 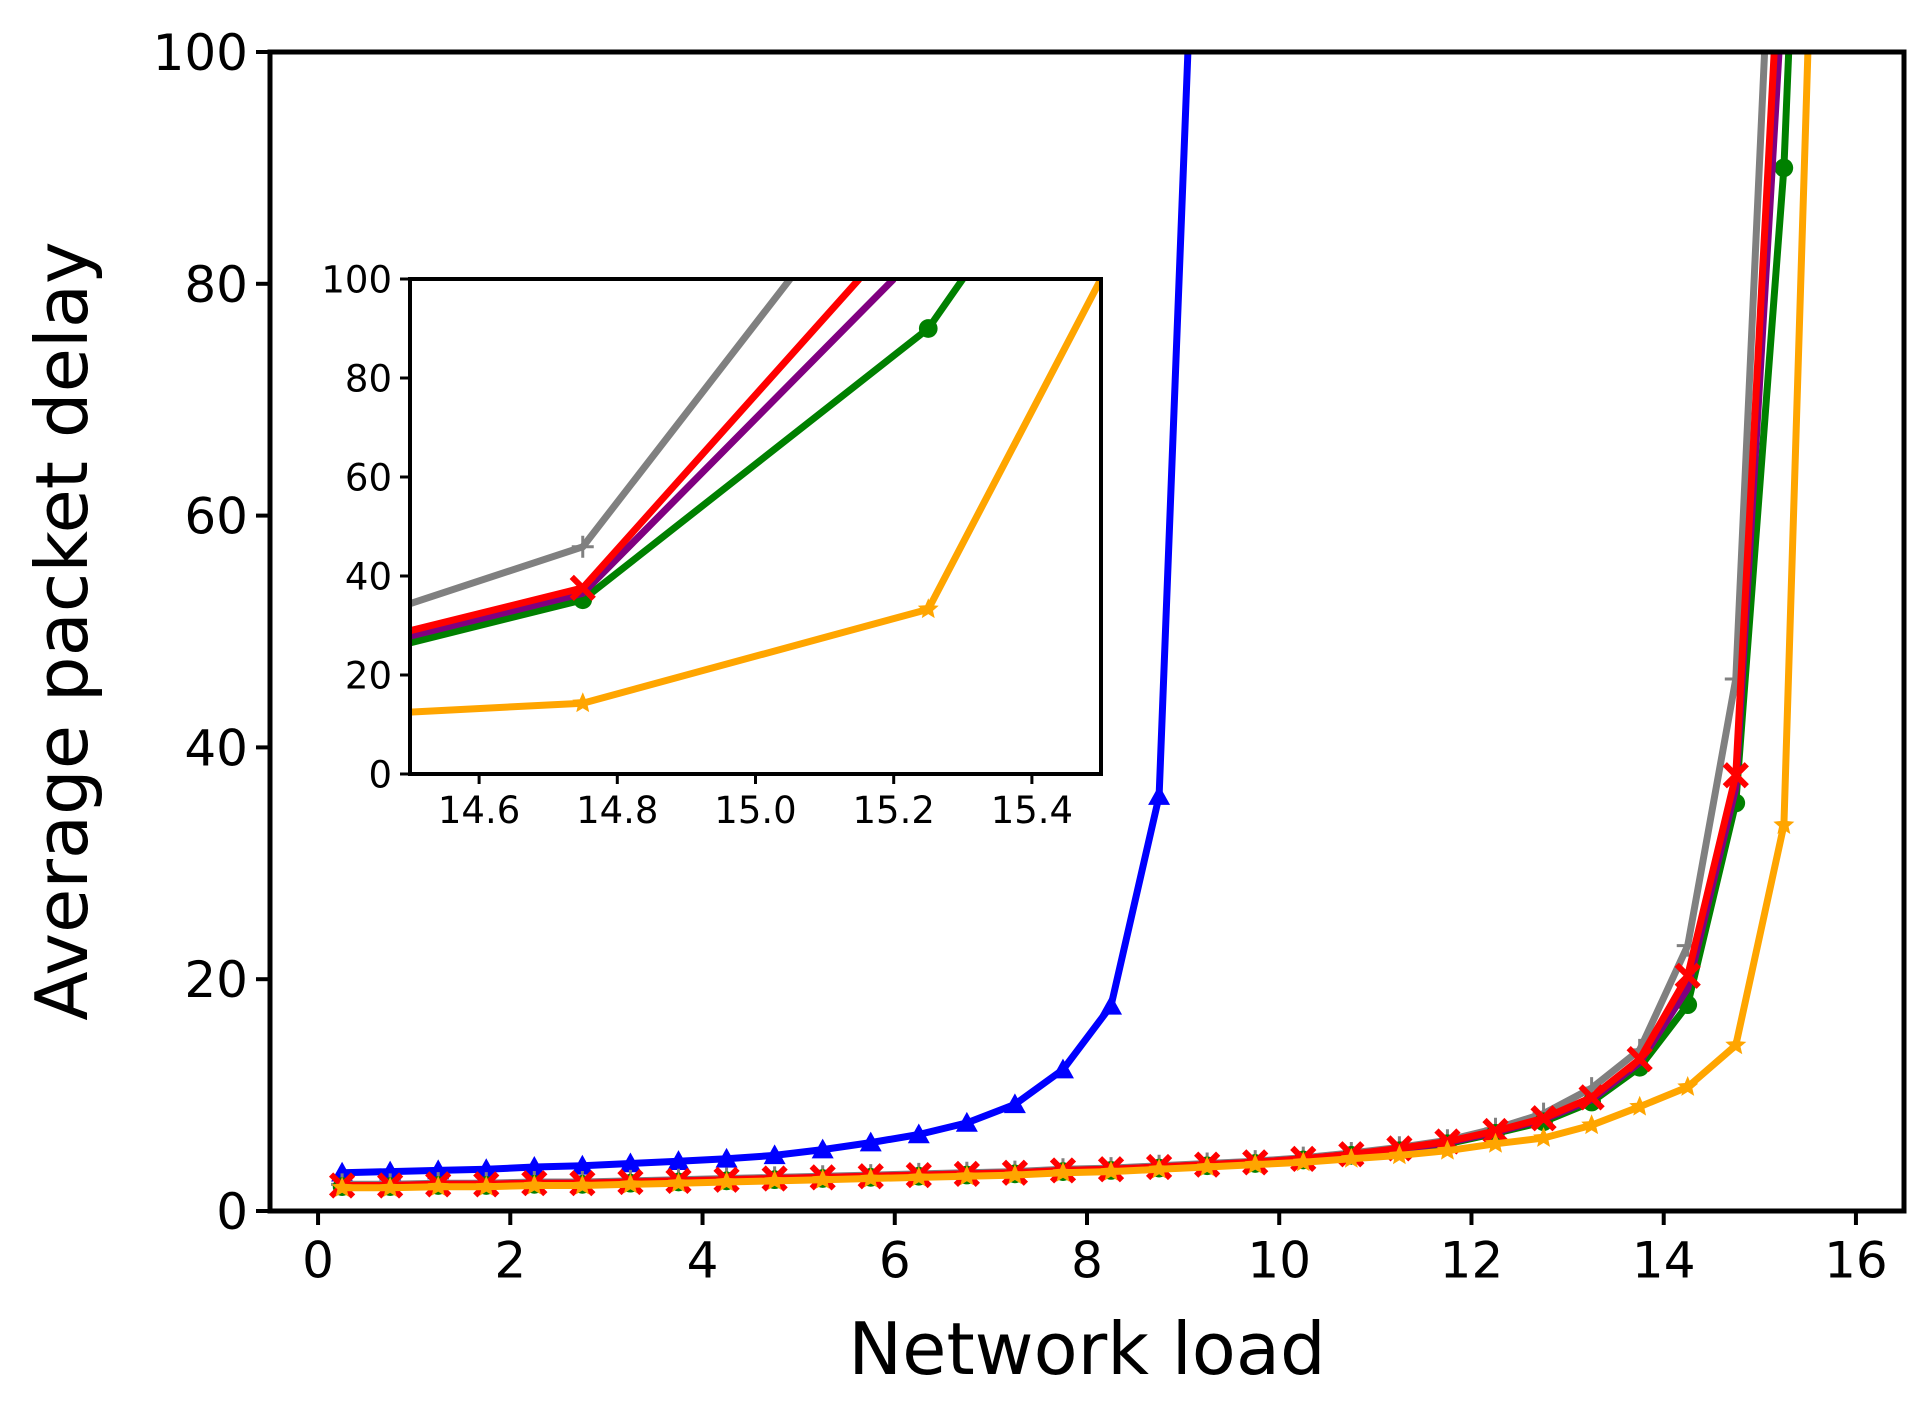 What do you see at coordinates (216, 517) in the screenshot?
I see `y-tick-label: 60` at bounding box center [216, 517].